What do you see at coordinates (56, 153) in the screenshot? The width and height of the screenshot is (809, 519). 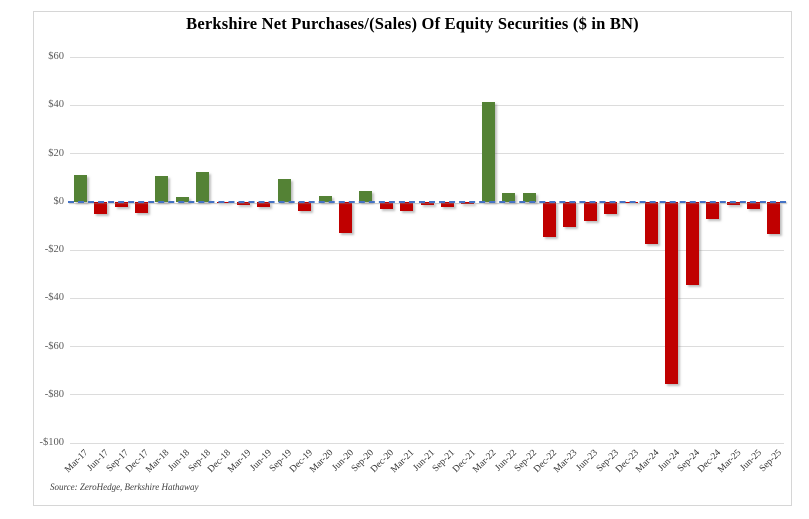 I see `y-tick-label: $20` at bounding box center [56, 153].